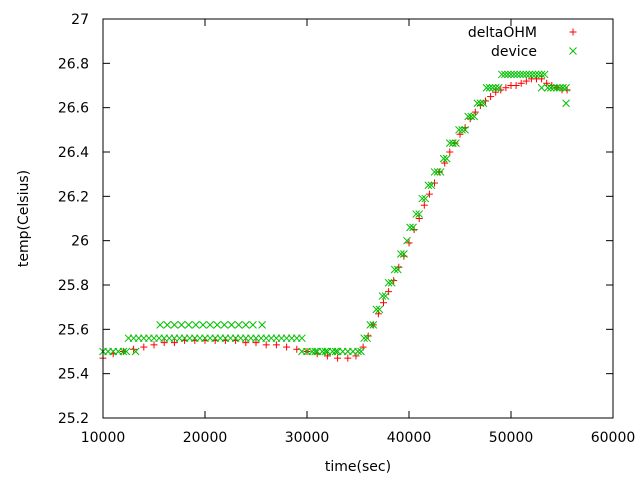 This screenshot has height=480, width=640. What do you see at coordinates (307, 438) in the screenshot?
I see `x-tick-label: 30000` at bounding box center [307, 438].